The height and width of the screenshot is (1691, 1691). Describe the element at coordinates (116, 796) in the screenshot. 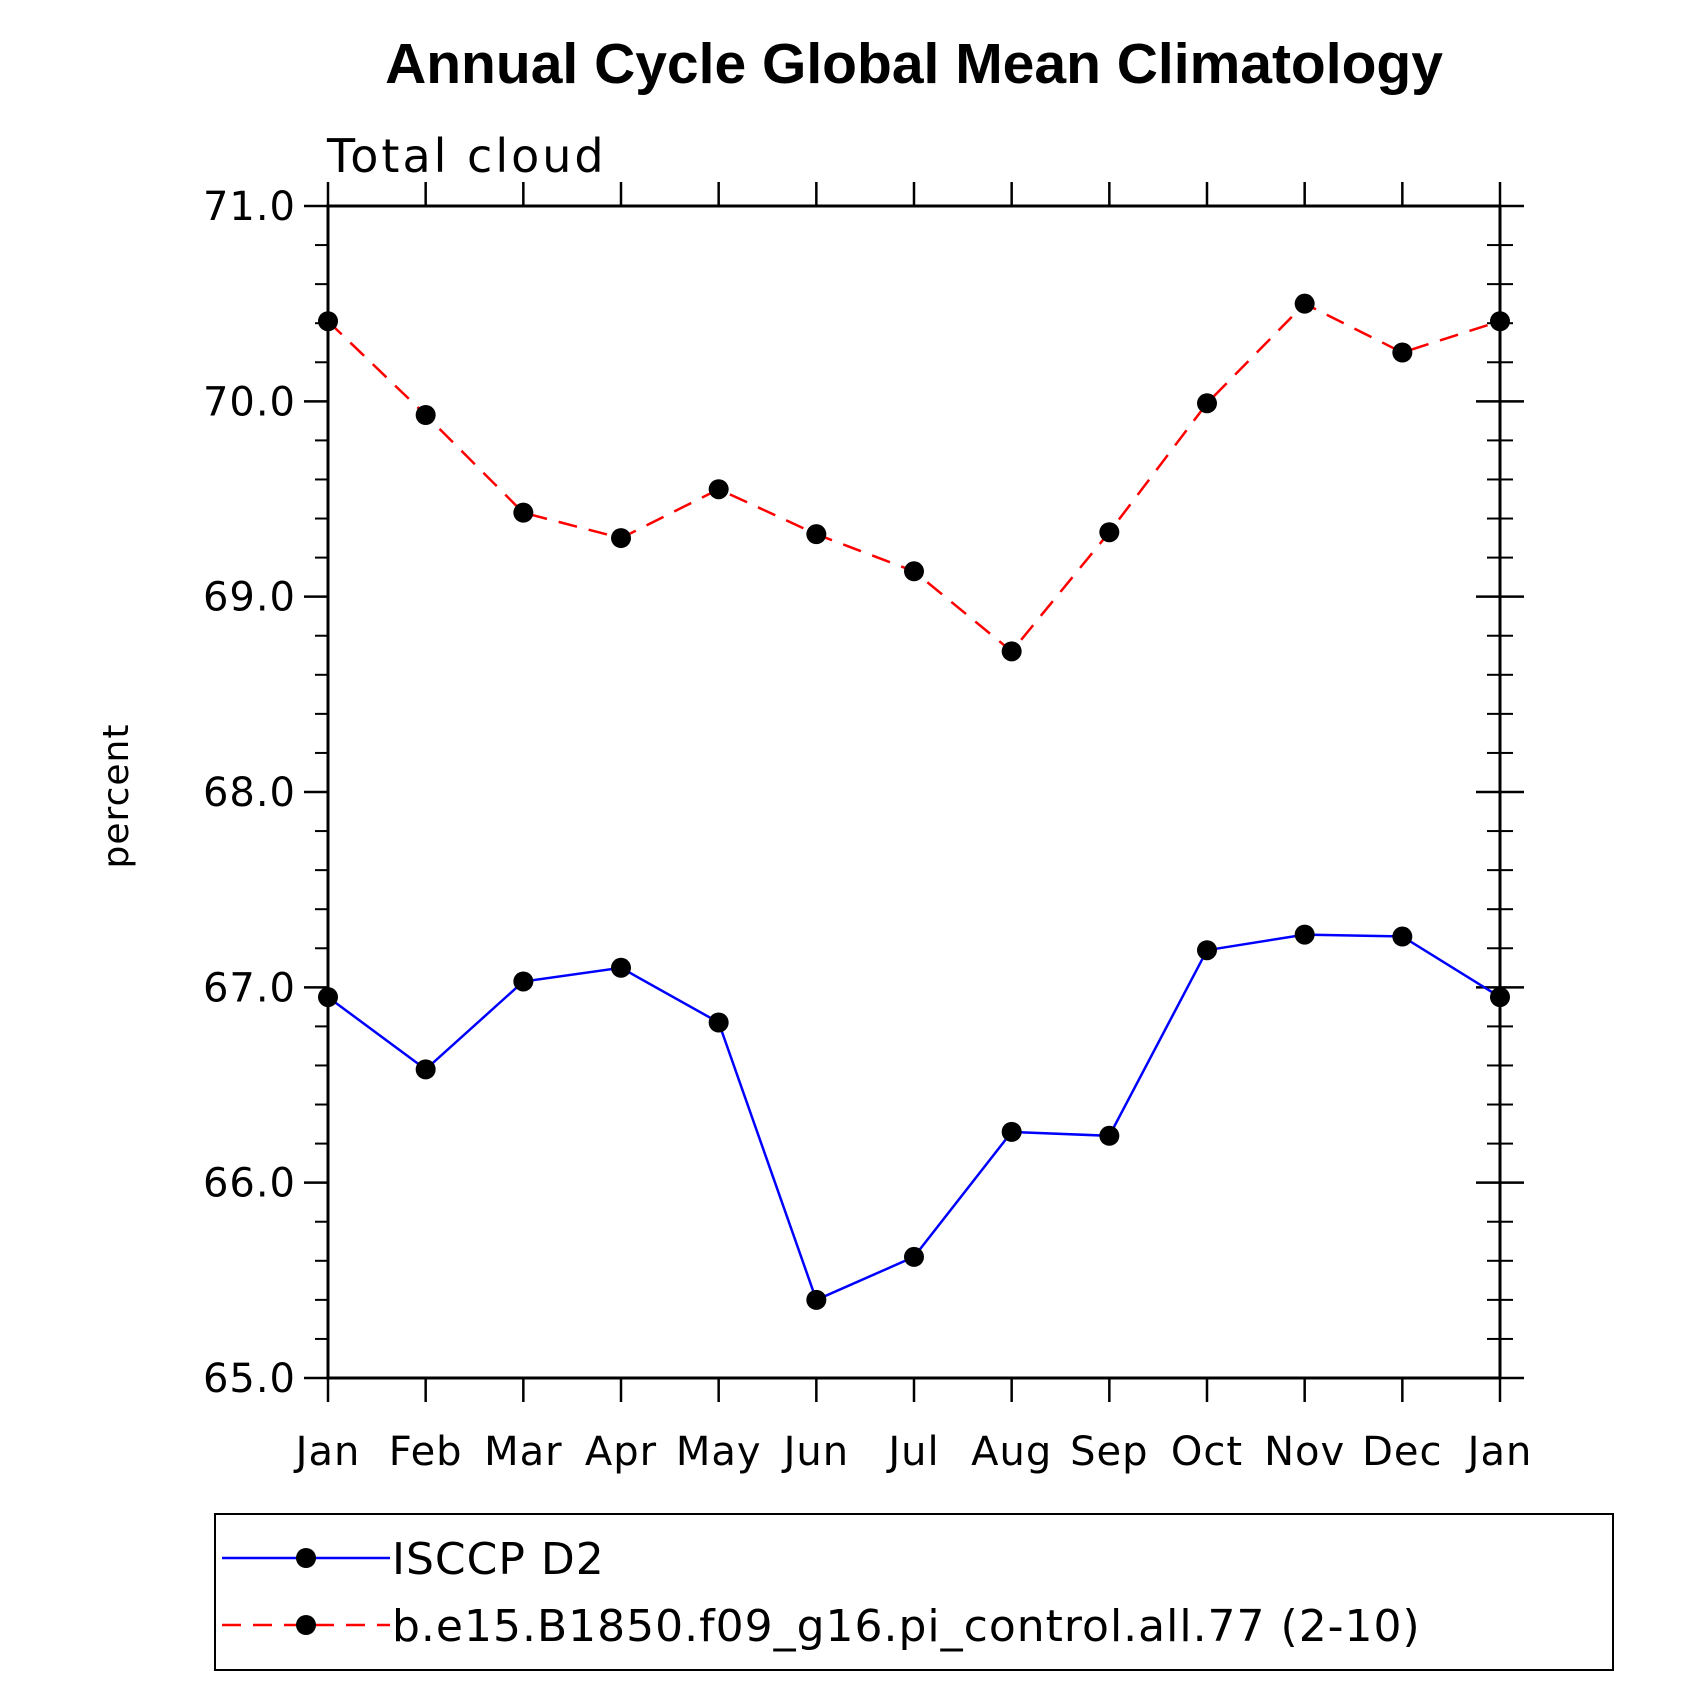

I see `y-axis-label: percent` at that location.